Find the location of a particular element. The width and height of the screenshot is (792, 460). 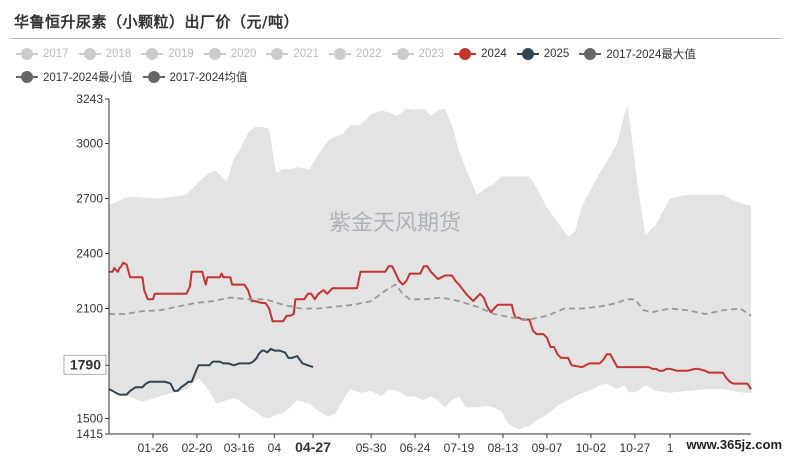

legend-label: 2025 is located at coordinates (556, 53).